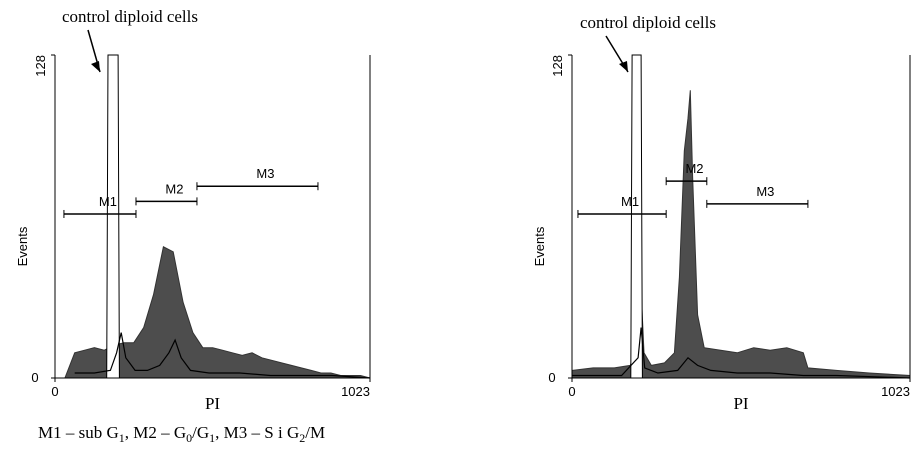  Describe the element at coordinates (189, 438) in the screenshot. I see `caption-subscript: 0` at that location.